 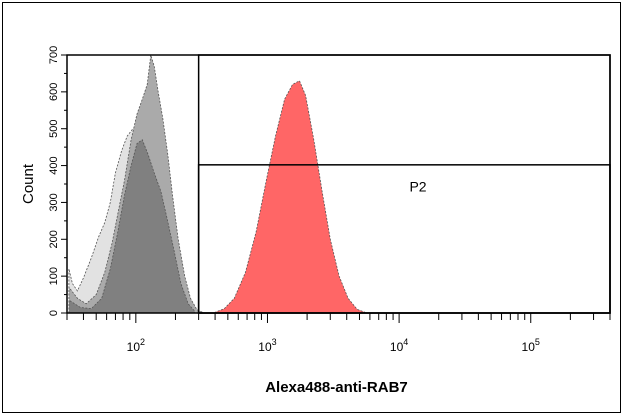 What do you see at coordinates (54, 92) in the screenshot?
I see `y-tick-label: 600` at bounding box center [54, 92].